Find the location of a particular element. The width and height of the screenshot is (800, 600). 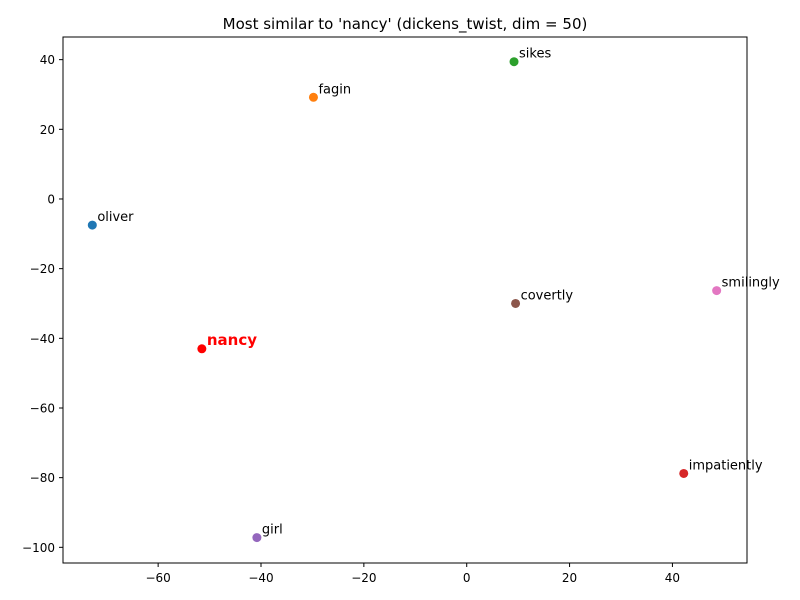

point-label-fagin: fagin is located at coordinates (334, 89).